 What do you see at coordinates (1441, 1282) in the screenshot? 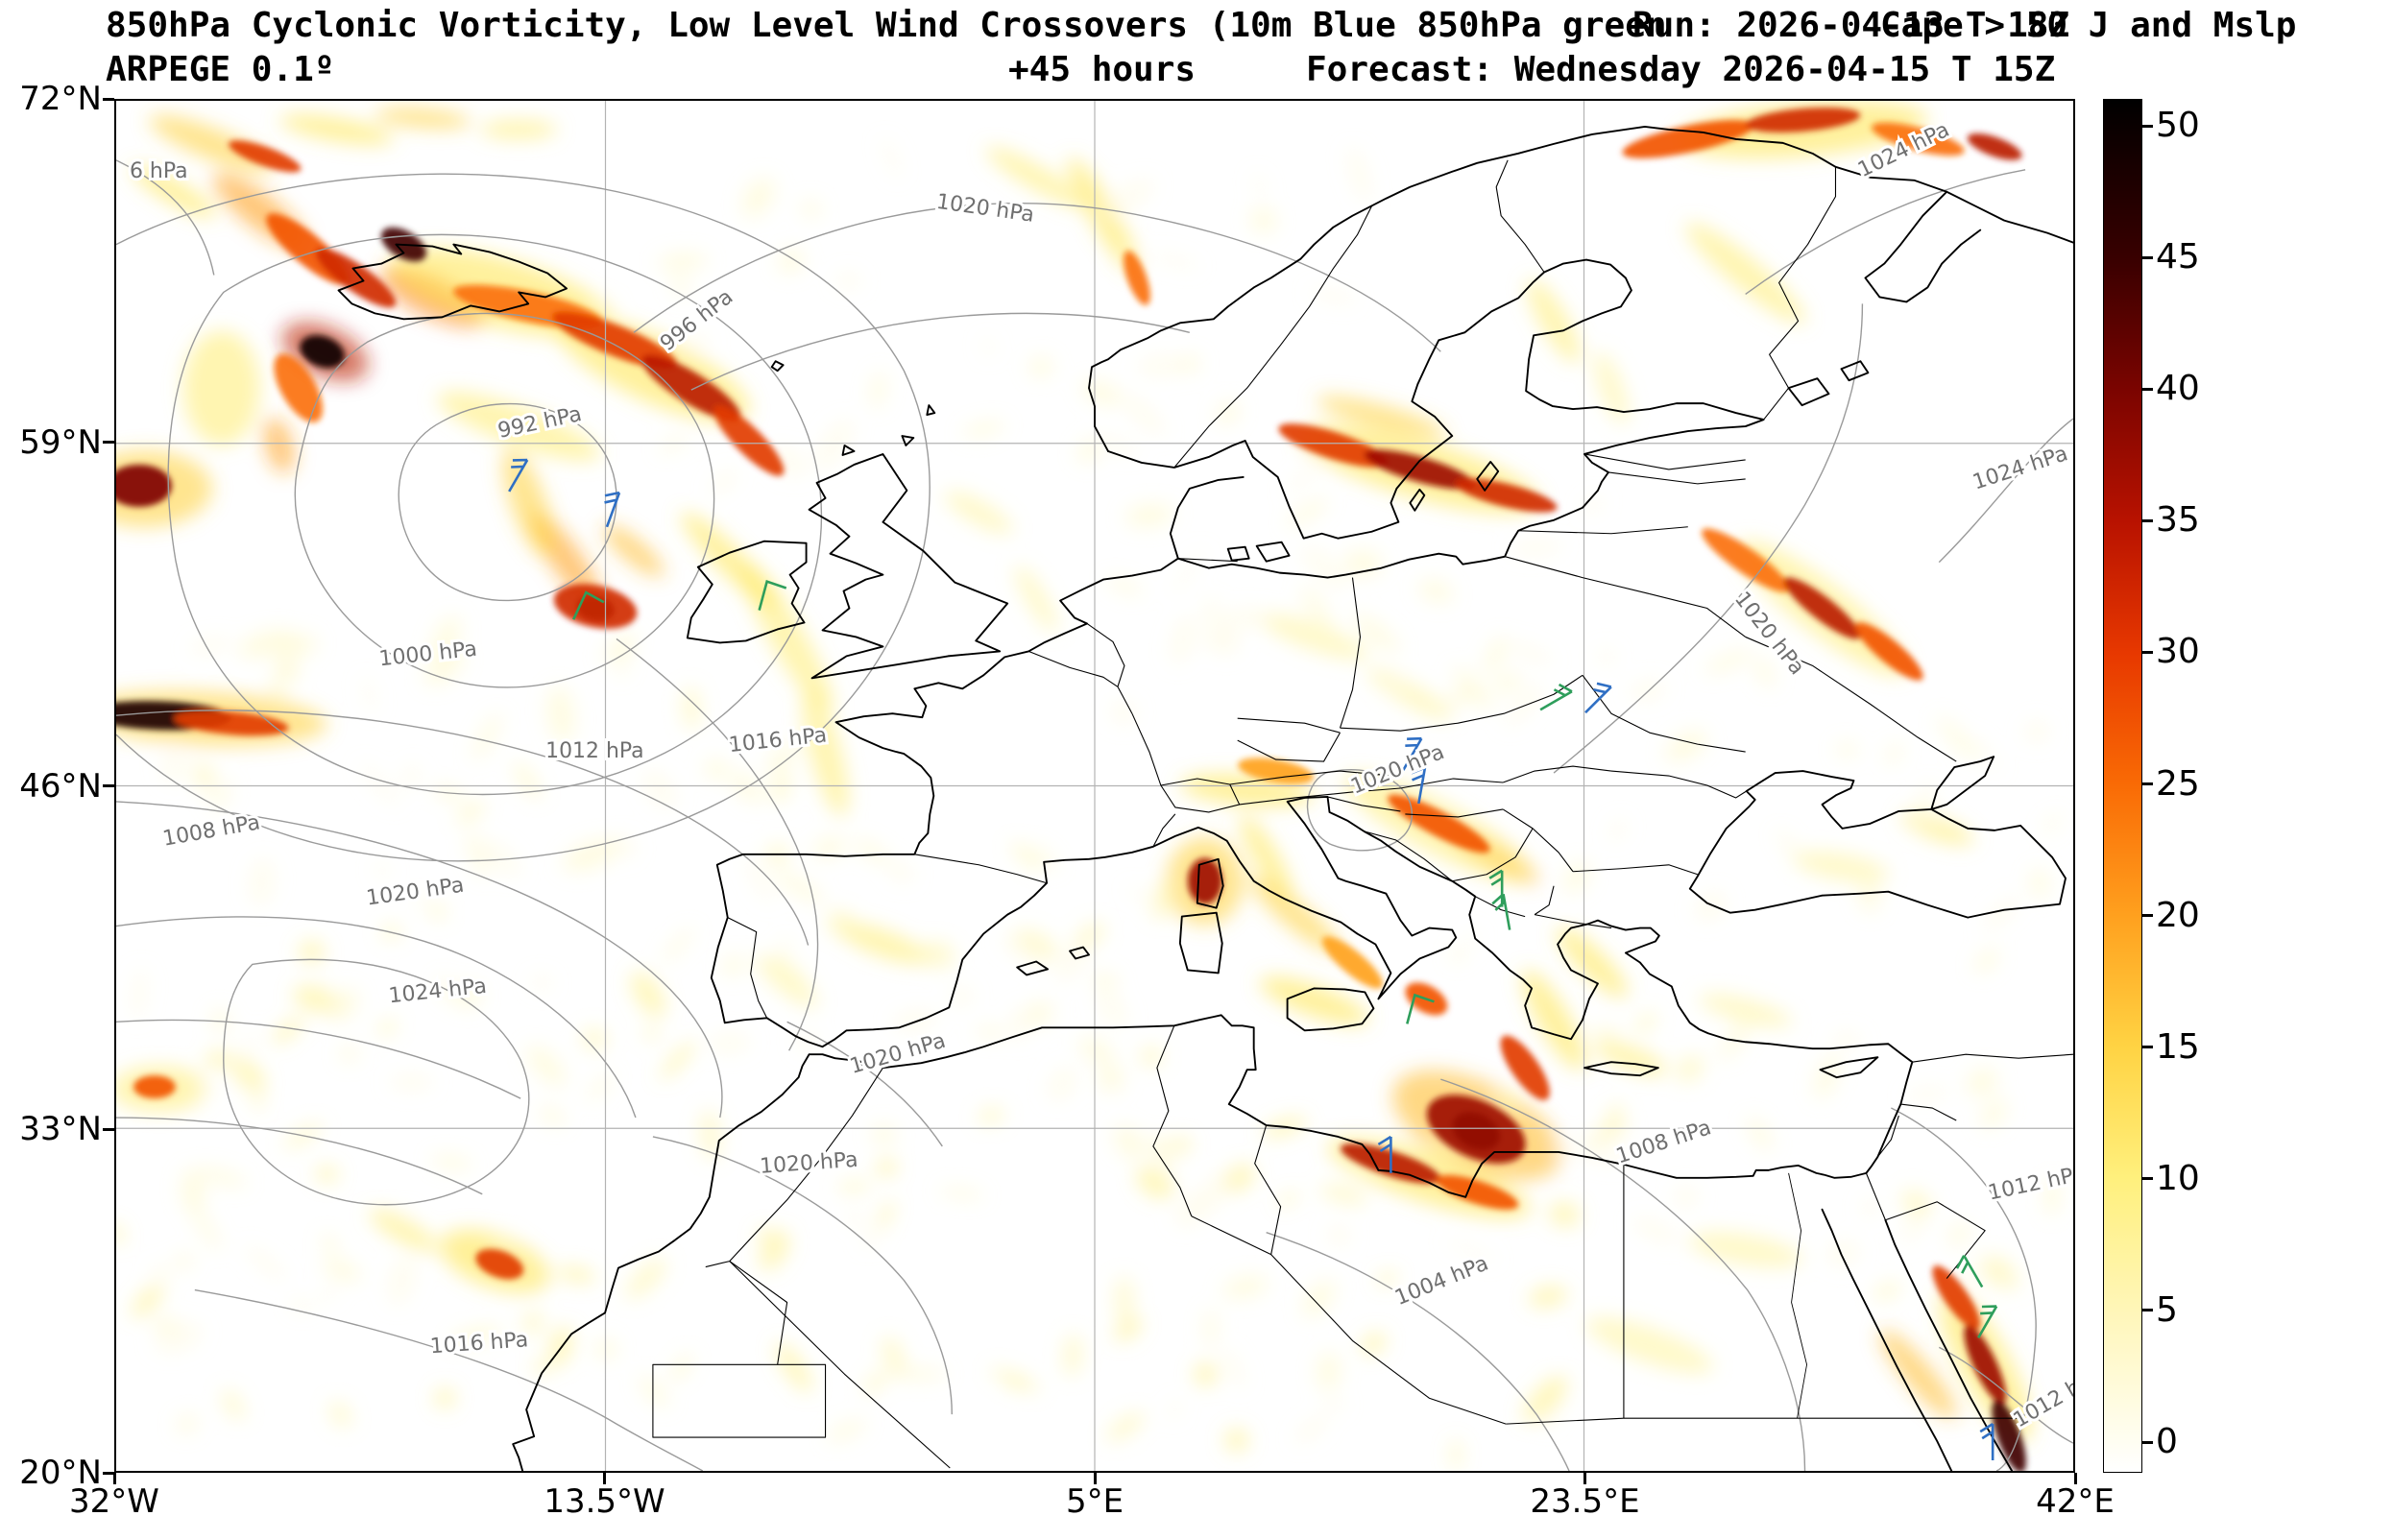
I see `isobar-label: 1004 hPa` at bounding box center [1441, 1282].